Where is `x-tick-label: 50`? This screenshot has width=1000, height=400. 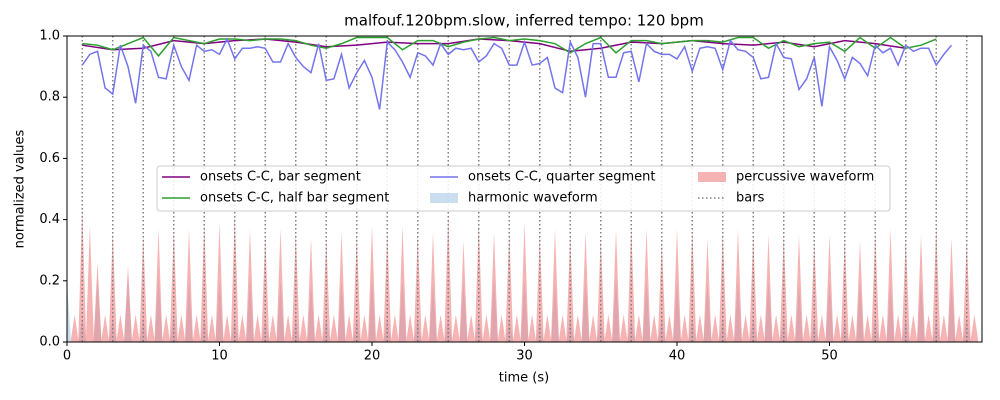 x-tick-label: 50 is located at coordinates (829, 356).